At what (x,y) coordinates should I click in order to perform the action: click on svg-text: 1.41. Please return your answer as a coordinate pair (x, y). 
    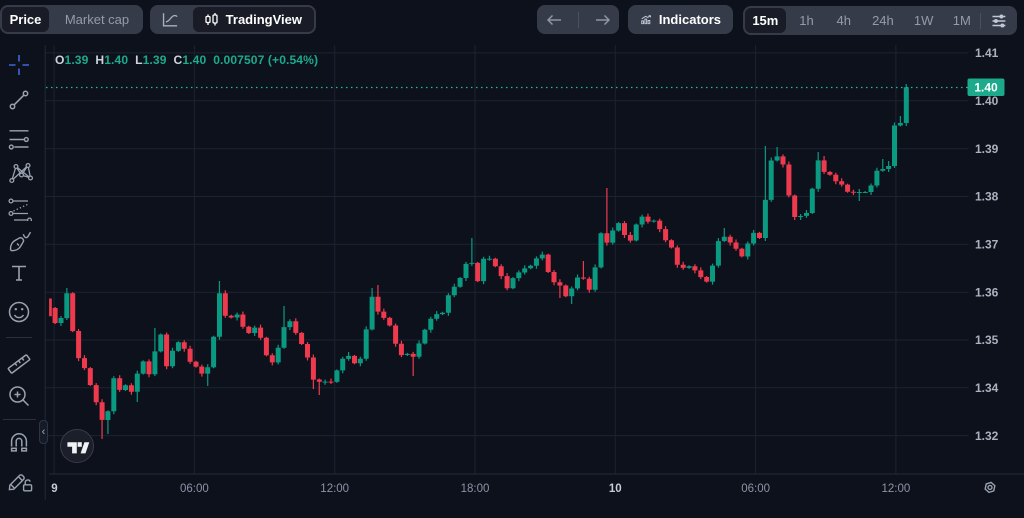
    Looking at the image, I should click on (987, 53).